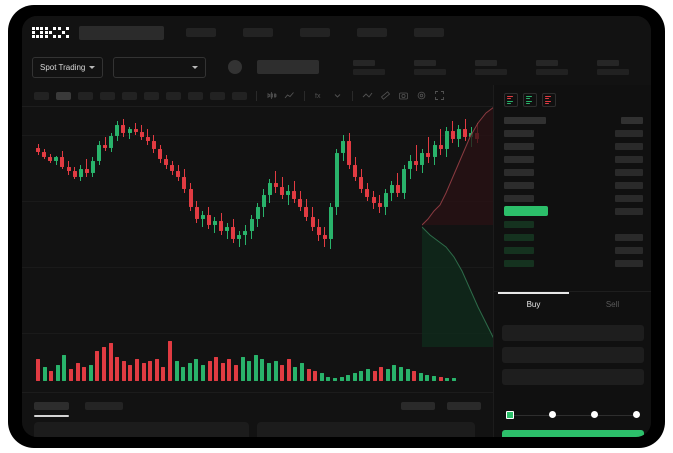 The height and width of the screenshot is (453, 673). Describe the element at coordinates (421, 95) in the screenshot. I see `settings-gear-icon` at that location.